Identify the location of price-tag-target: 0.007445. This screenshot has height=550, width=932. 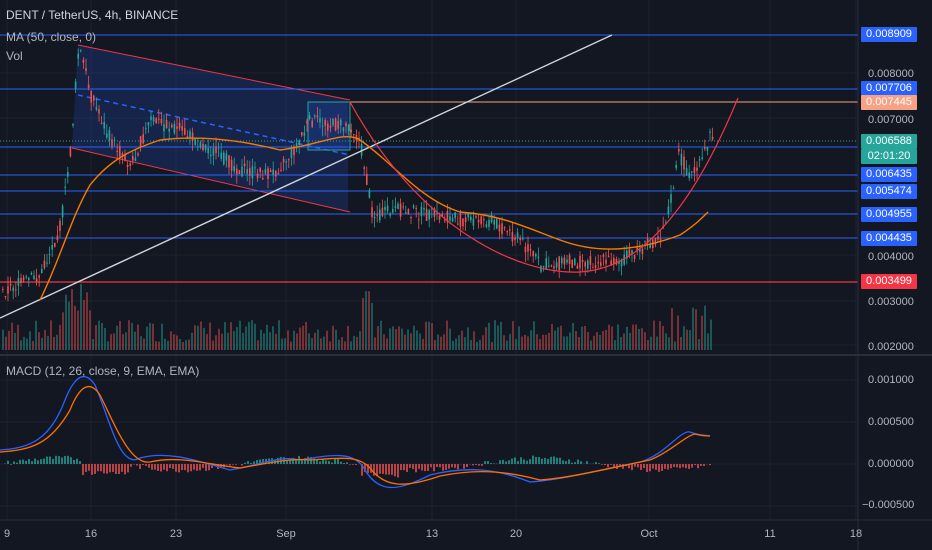
(889, 102).